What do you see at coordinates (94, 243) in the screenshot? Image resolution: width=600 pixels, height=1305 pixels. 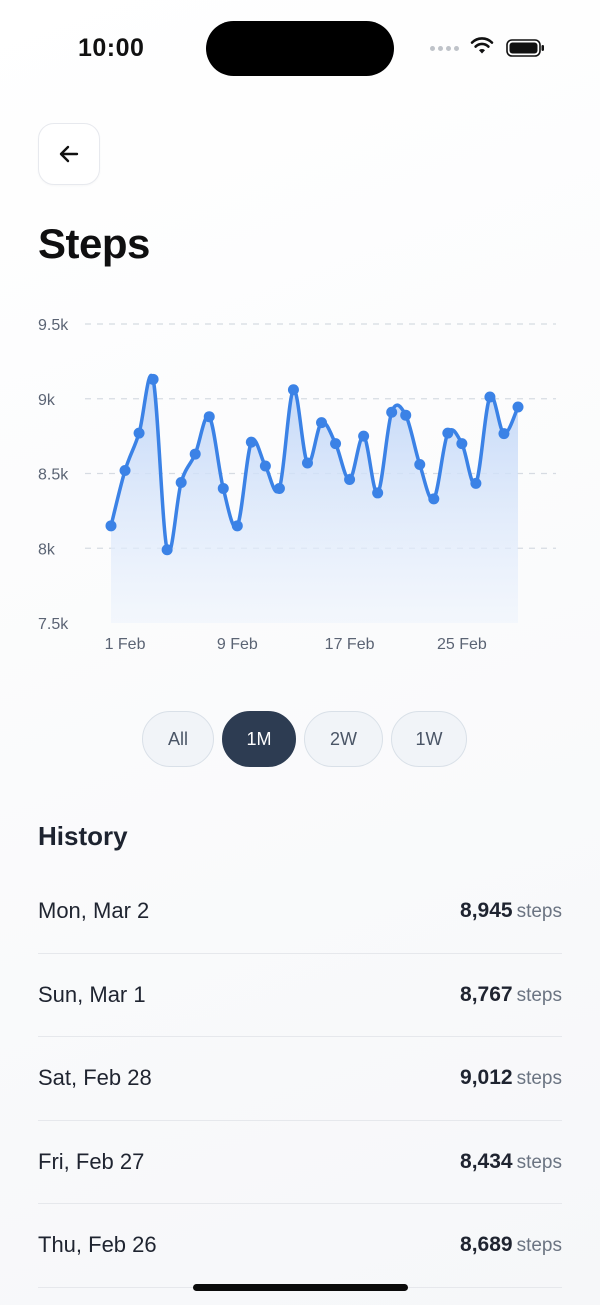 I see `page-title: Steps` at bounding box center [94, 243].